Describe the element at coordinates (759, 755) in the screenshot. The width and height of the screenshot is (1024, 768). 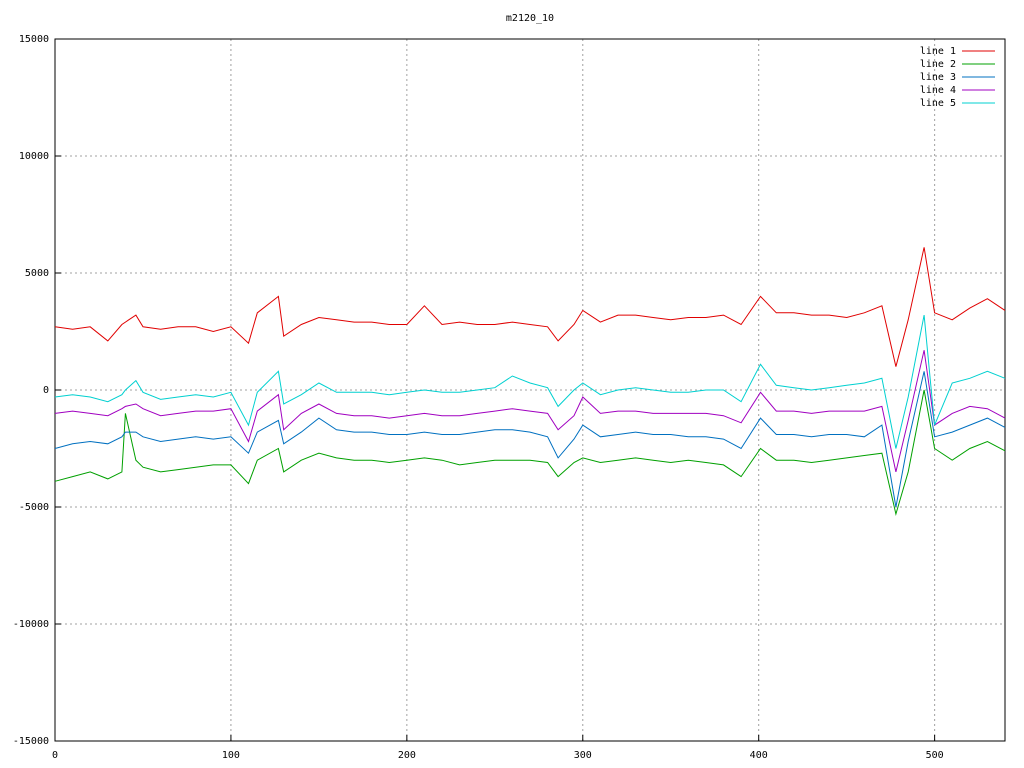
I see `x-tick-label: 400` at that location.